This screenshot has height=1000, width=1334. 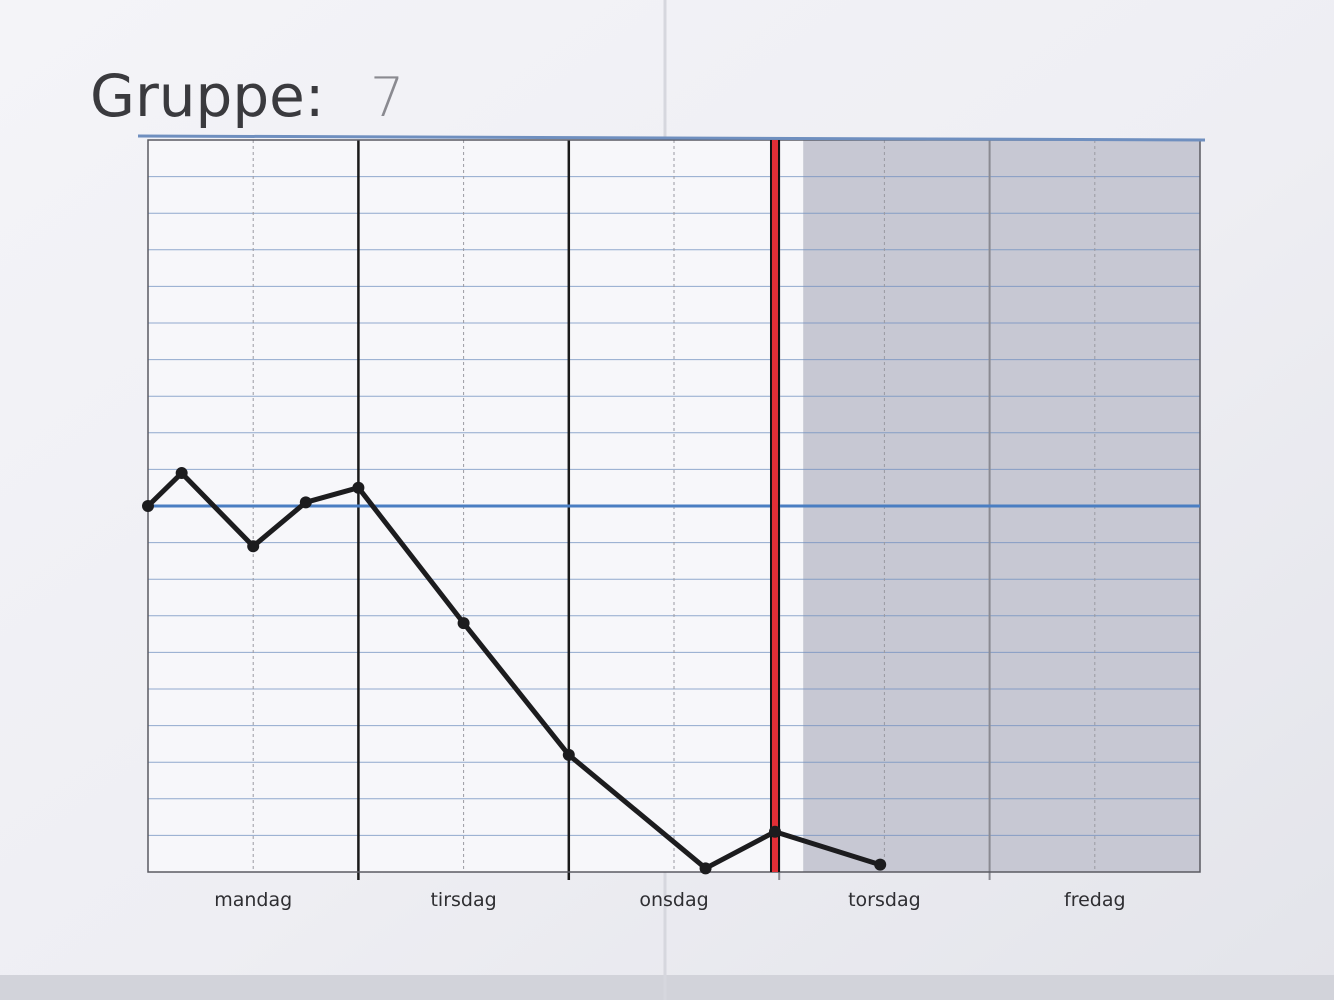 I want to click on day-label: mandag, so click(x=253, y=900).